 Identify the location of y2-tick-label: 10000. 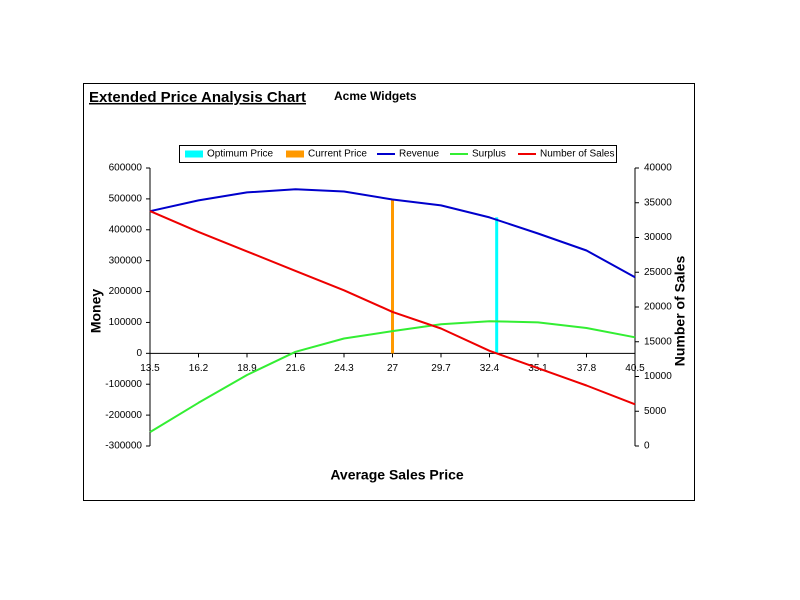
(658, 376).